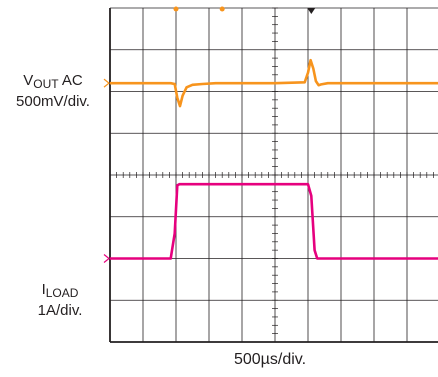  What do you see at coordinates (270, 359) in the screenshot?
I see `timebase-label: 500µs/div.` at bounding box center [270, 359].